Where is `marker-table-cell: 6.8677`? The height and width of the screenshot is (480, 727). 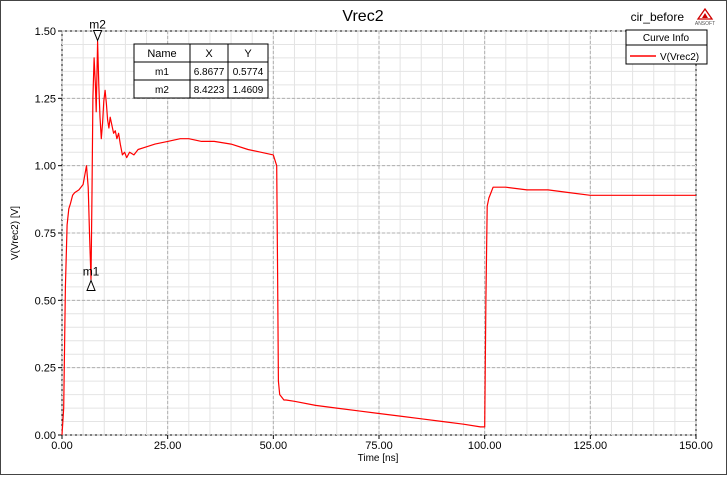
marker-table-cell: 6.8677 is located at coordinates (209, 72).